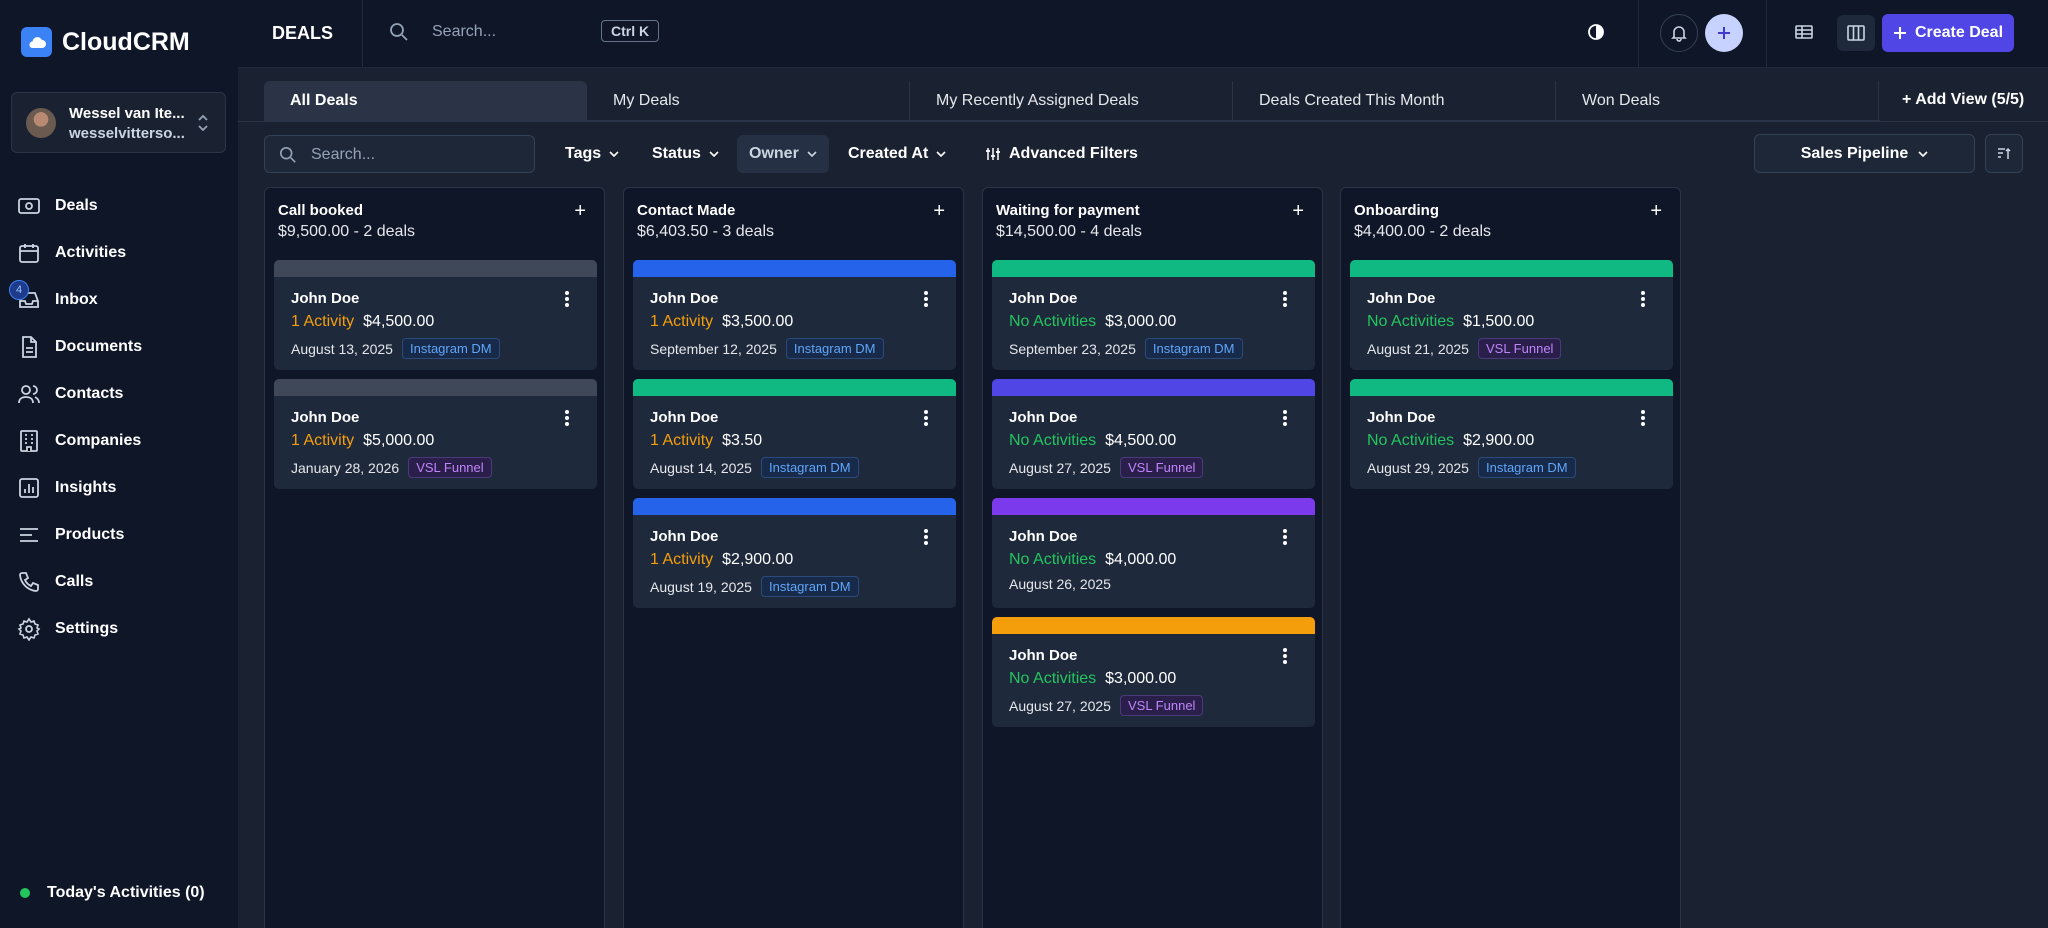 Image resolution: width=2048 pixels, height=928 pixels. What do you see at coordinates (758, 559) in the screenshot?
I see `deal-amount: $2,900.00` at bounding box center [758, 559].